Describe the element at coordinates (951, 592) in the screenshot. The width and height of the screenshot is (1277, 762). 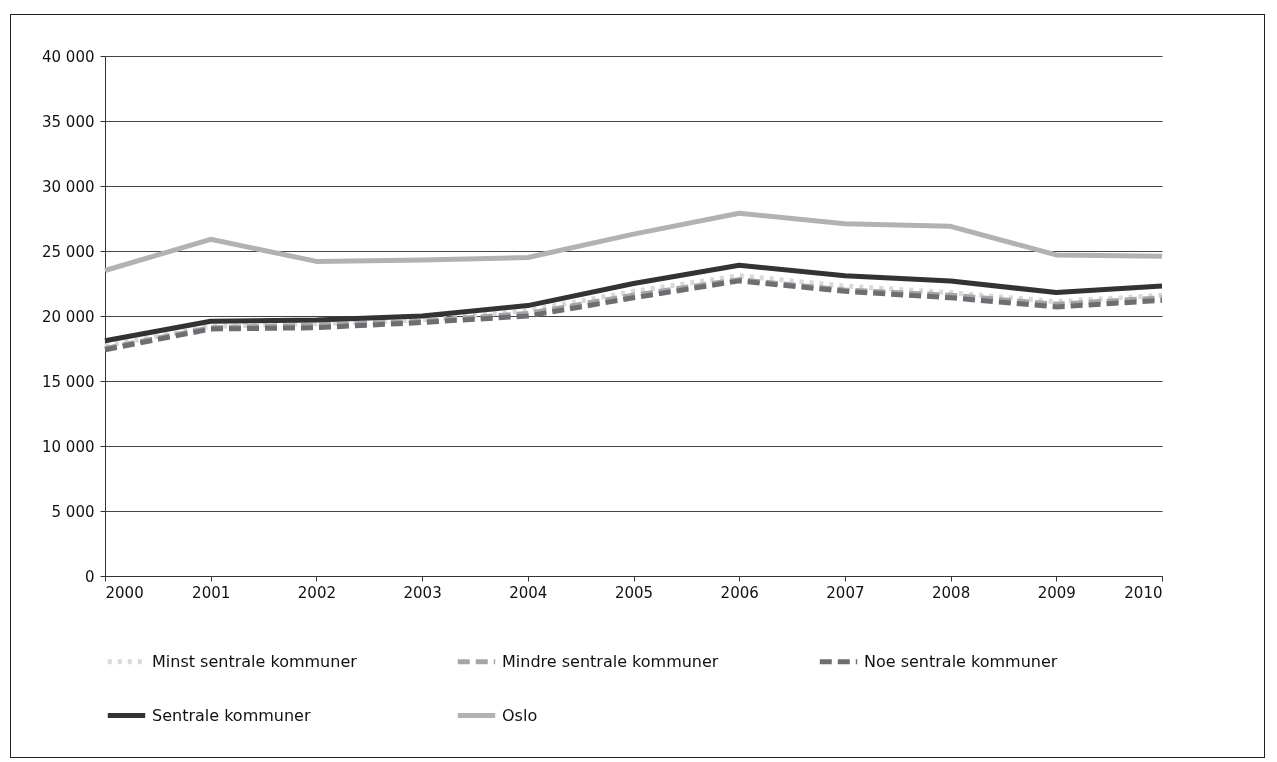
I see `x-tick-label: 2008` at that location.